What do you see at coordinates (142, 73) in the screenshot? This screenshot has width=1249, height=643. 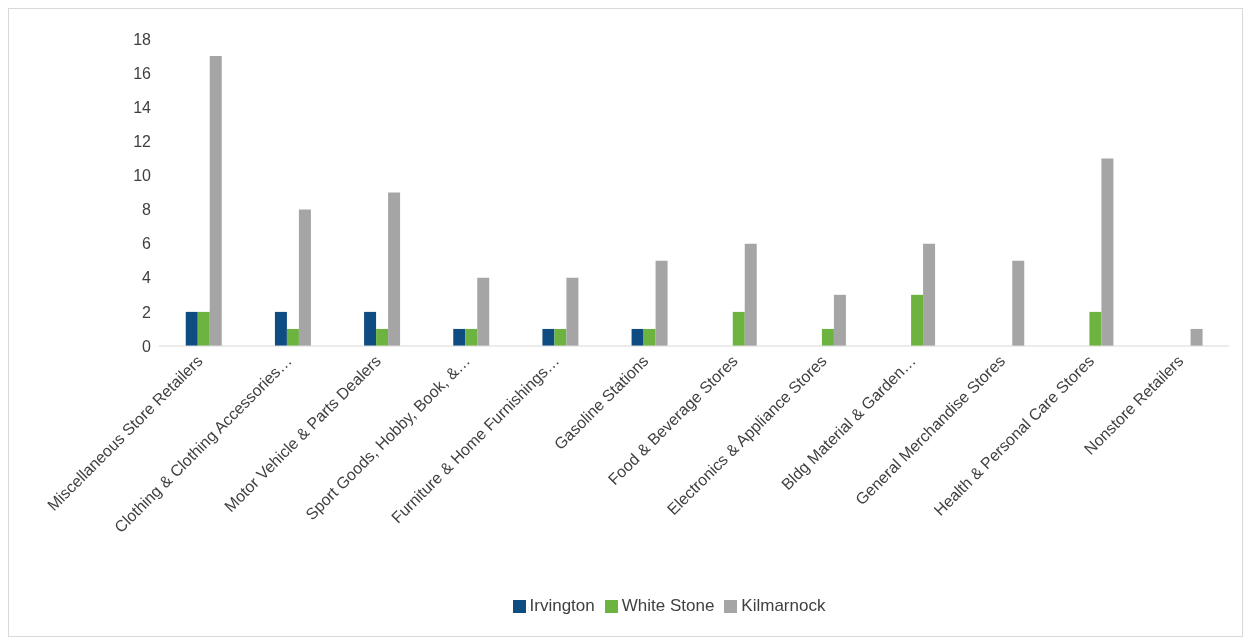 I see `y-tick-label: 16` at bounding box center [142, 73].